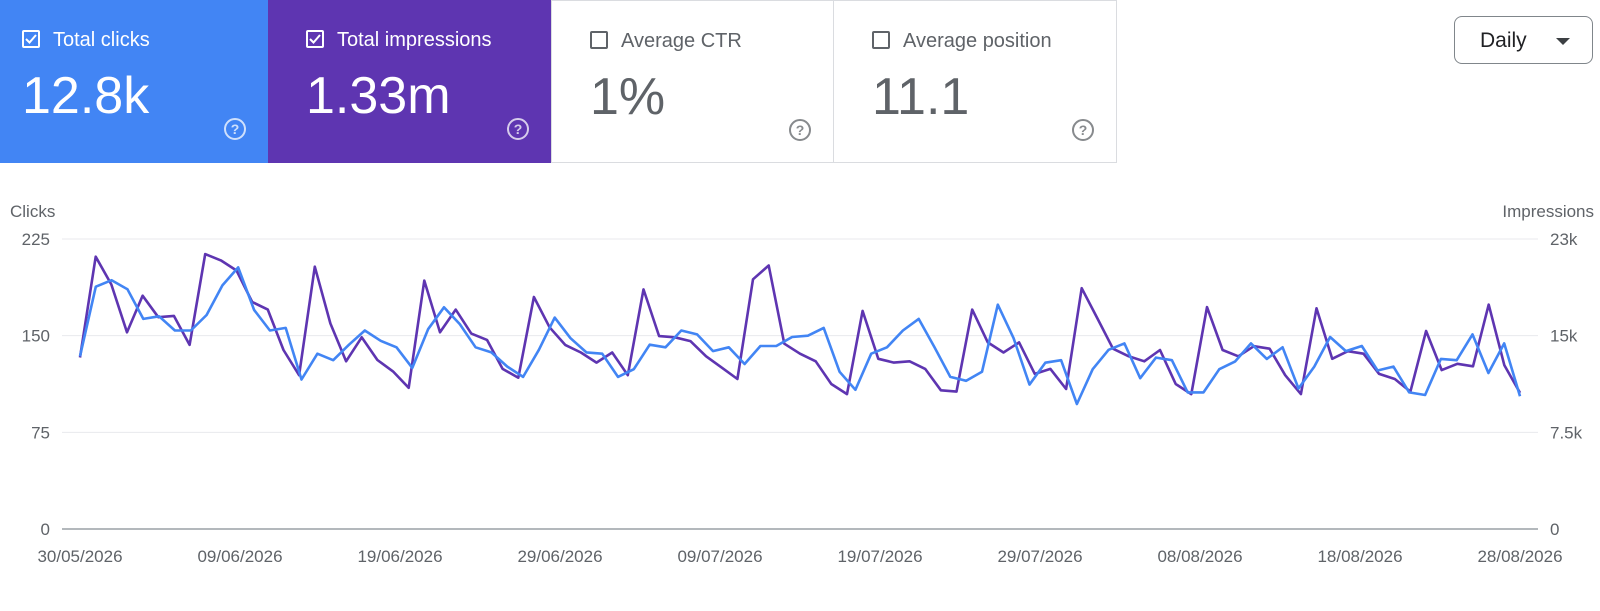 The image size is (1600, 611). What do you see at coordinates (79, 556) in the screenshot?
I see `x-tick-label: 30/05/2026` at bounding box center [79, 556].